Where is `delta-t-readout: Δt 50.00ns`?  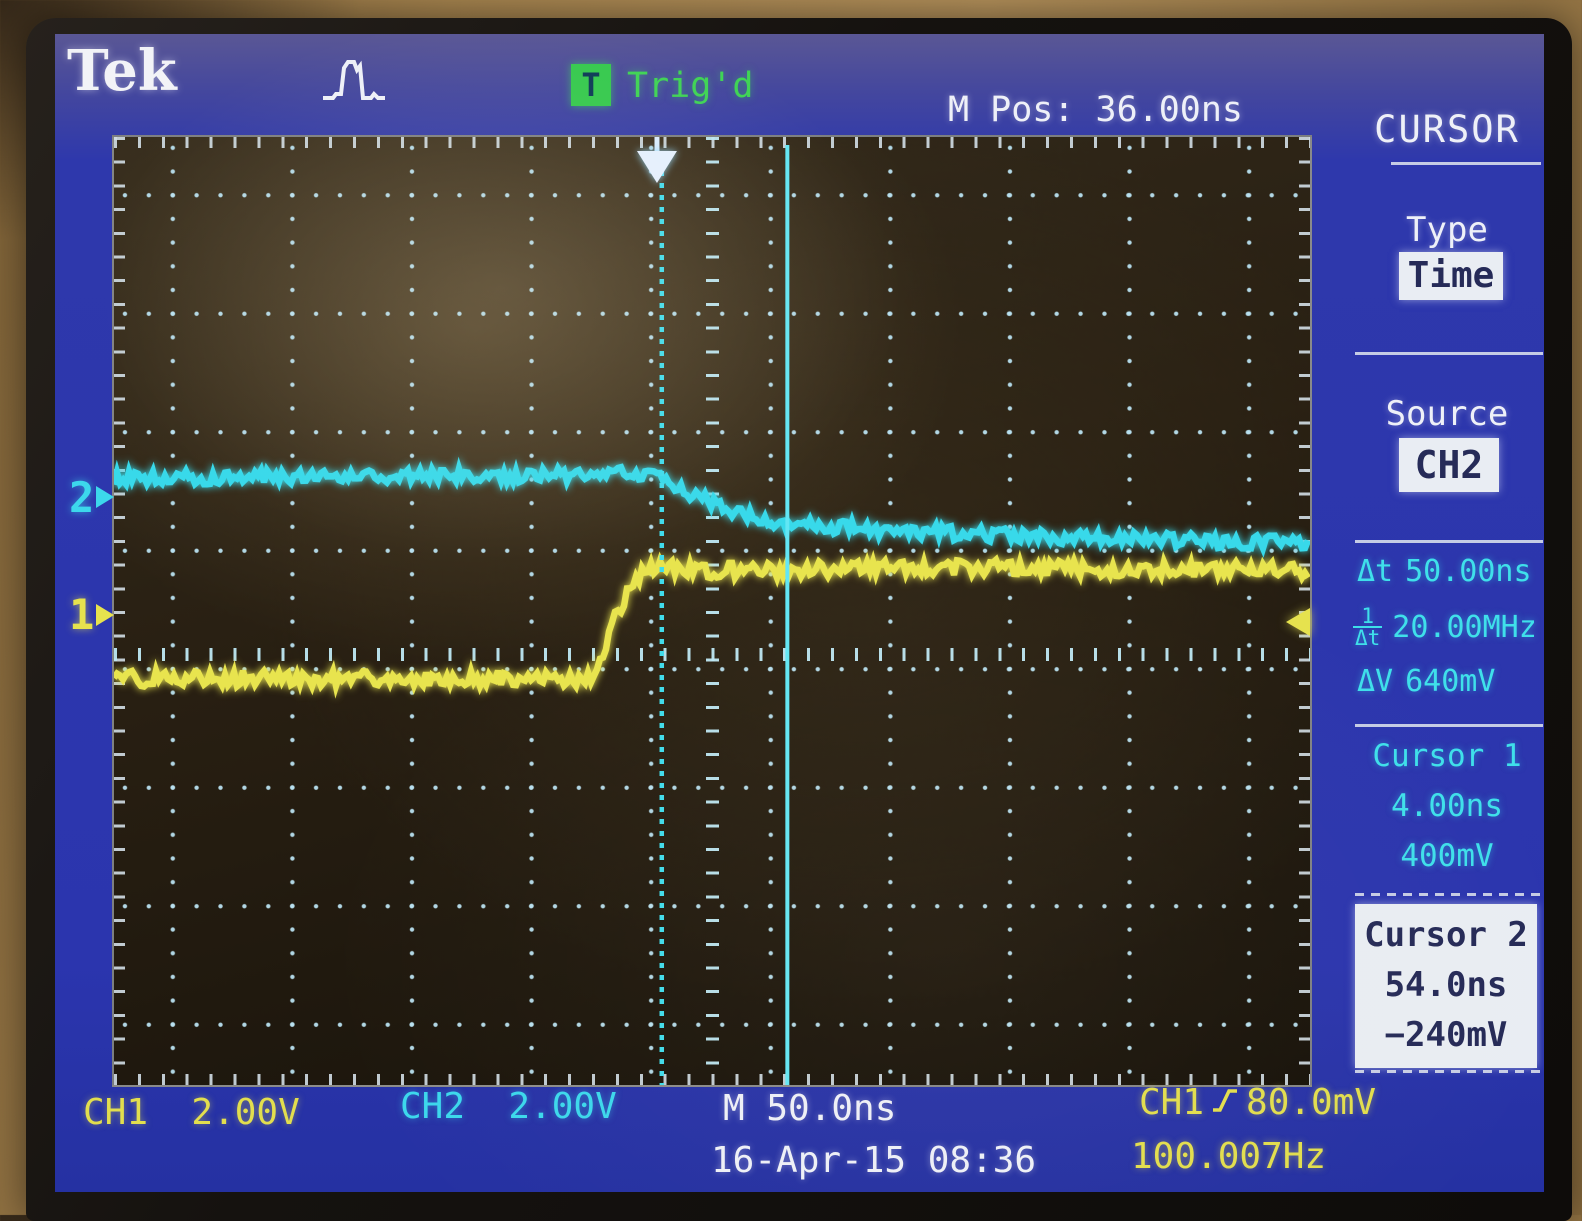
delta-t-readout: Δt 50.00ns is located at coordinates (1444, 571).